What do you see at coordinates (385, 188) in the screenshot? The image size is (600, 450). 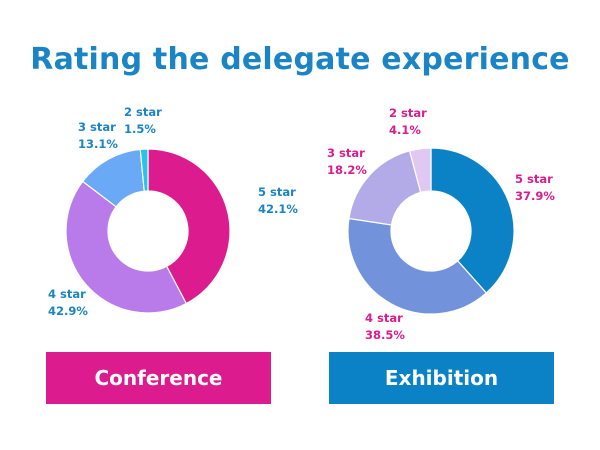 I see `slice-3-star` at bounding box center [385, 188].